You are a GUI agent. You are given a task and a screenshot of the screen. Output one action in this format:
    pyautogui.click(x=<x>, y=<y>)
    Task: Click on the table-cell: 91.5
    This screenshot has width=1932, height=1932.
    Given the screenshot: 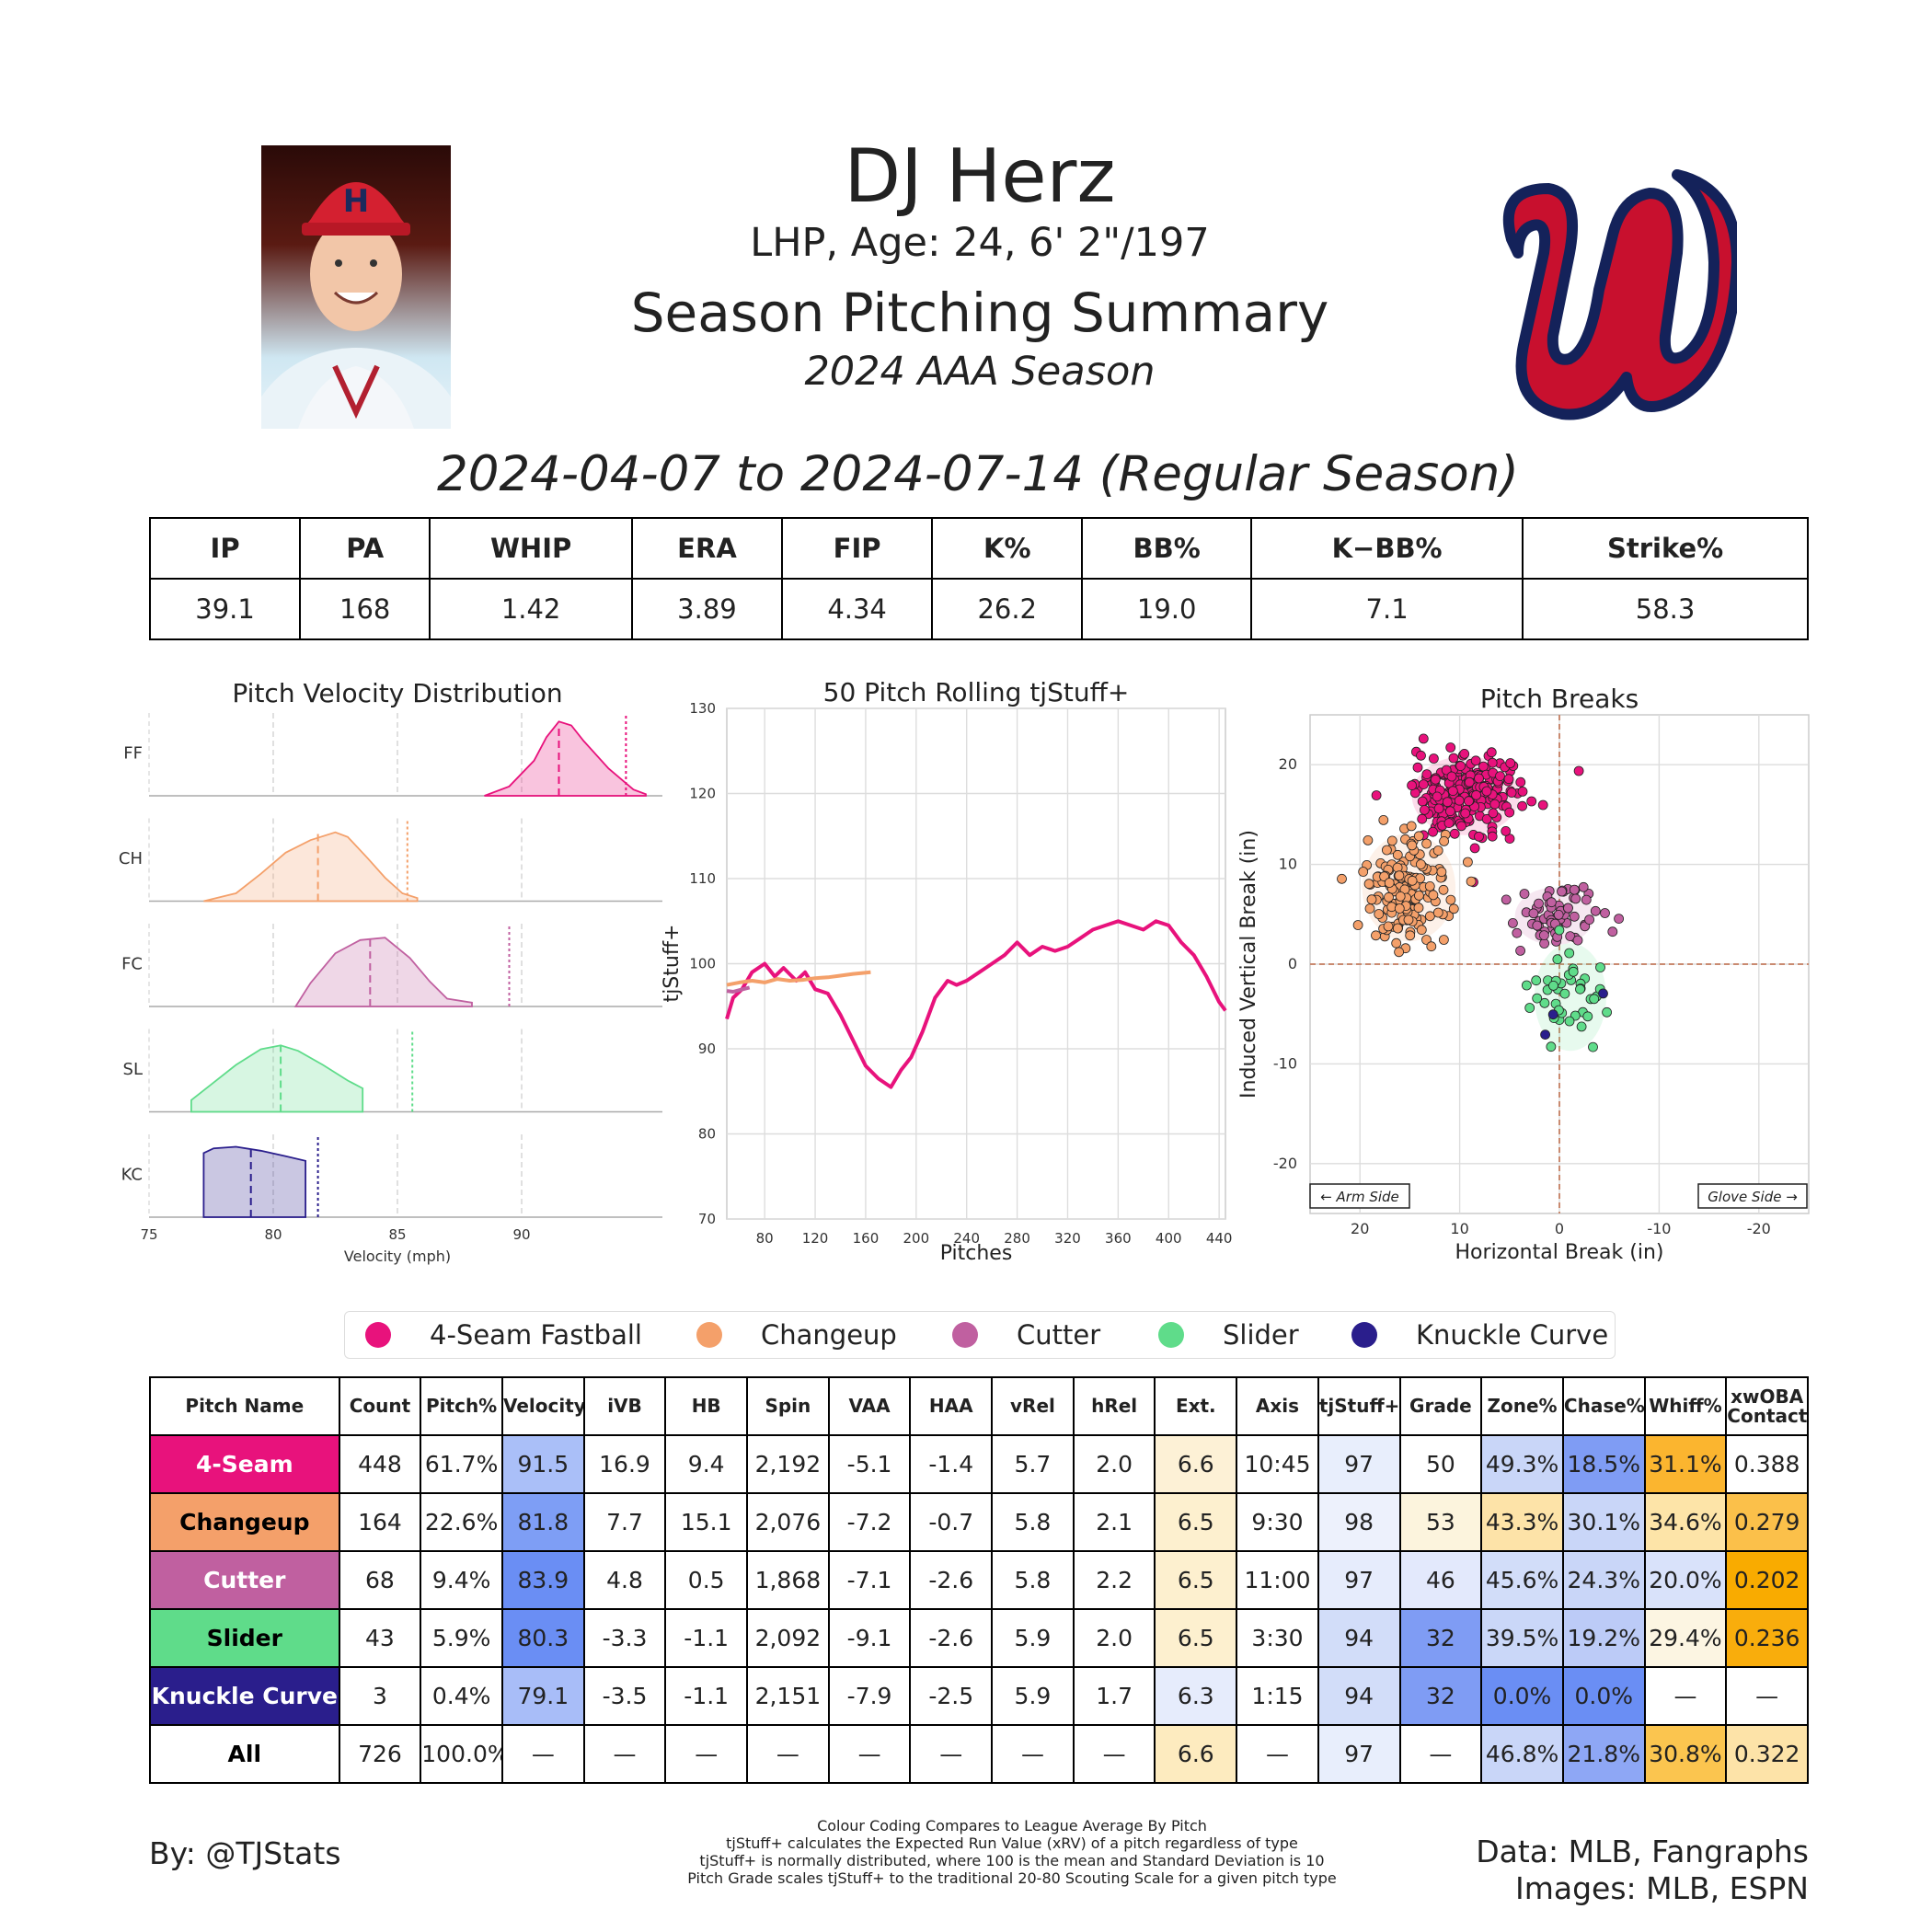 What is the action you would take?
    pyautogui.click(x=542, y=1464)
    